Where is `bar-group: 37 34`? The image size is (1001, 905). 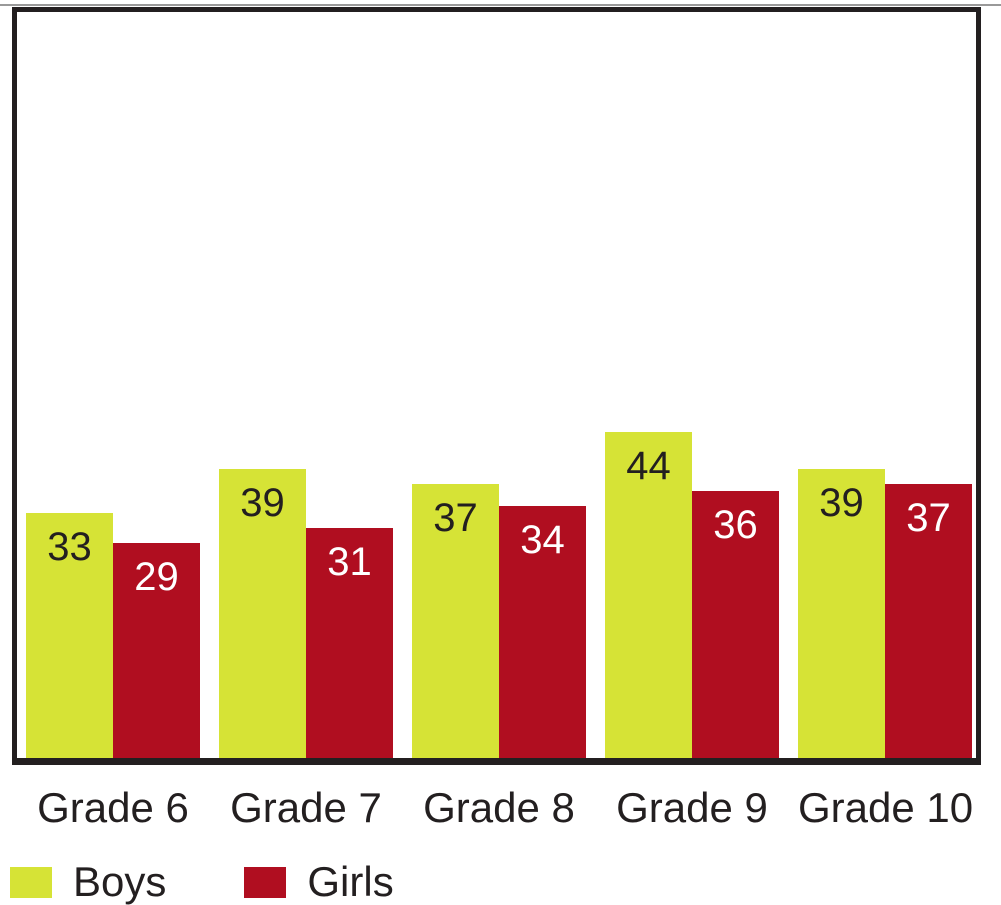
bar-group: 37 34 is located at coordinates (499, 621).